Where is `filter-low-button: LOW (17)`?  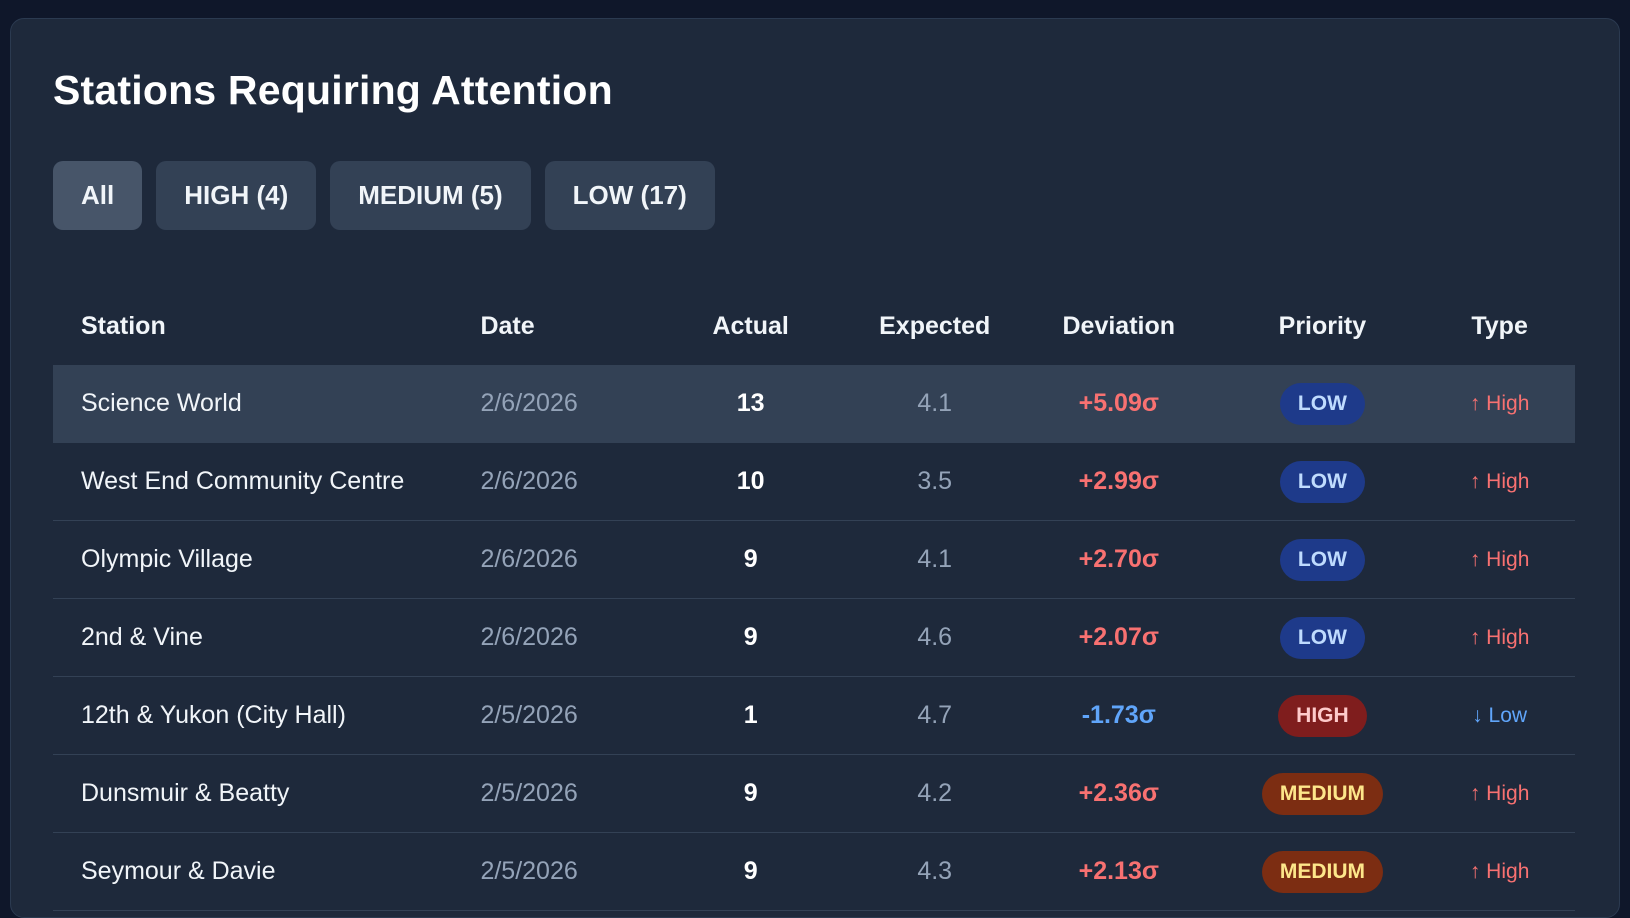
filter-low-button: LOW (17) is located at coordinates (629, 195).